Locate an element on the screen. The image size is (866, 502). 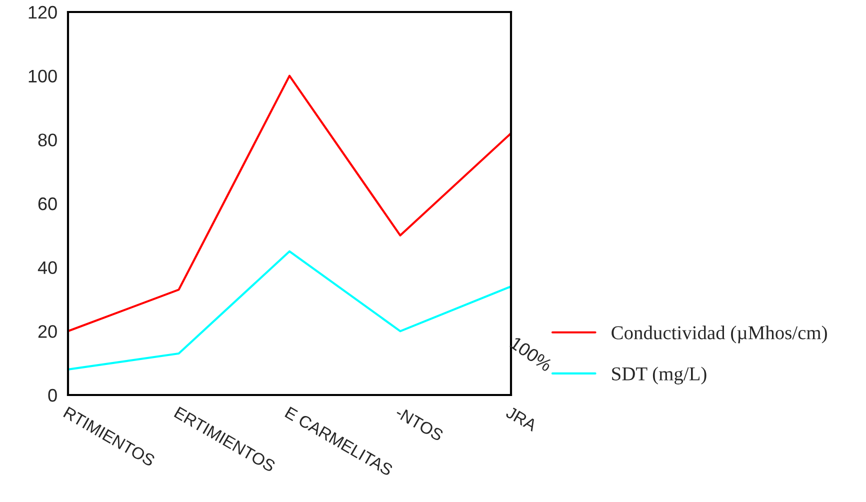
y-tick-label: 60 is located at coordinates (47, 203).